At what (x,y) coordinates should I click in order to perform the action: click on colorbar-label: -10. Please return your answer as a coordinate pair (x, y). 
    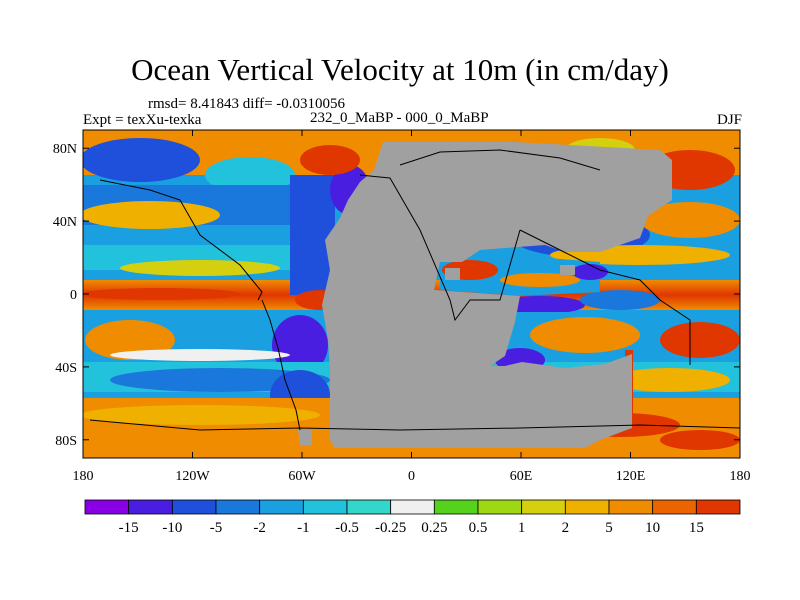
    Looking at the image, I should click on (172, 528).